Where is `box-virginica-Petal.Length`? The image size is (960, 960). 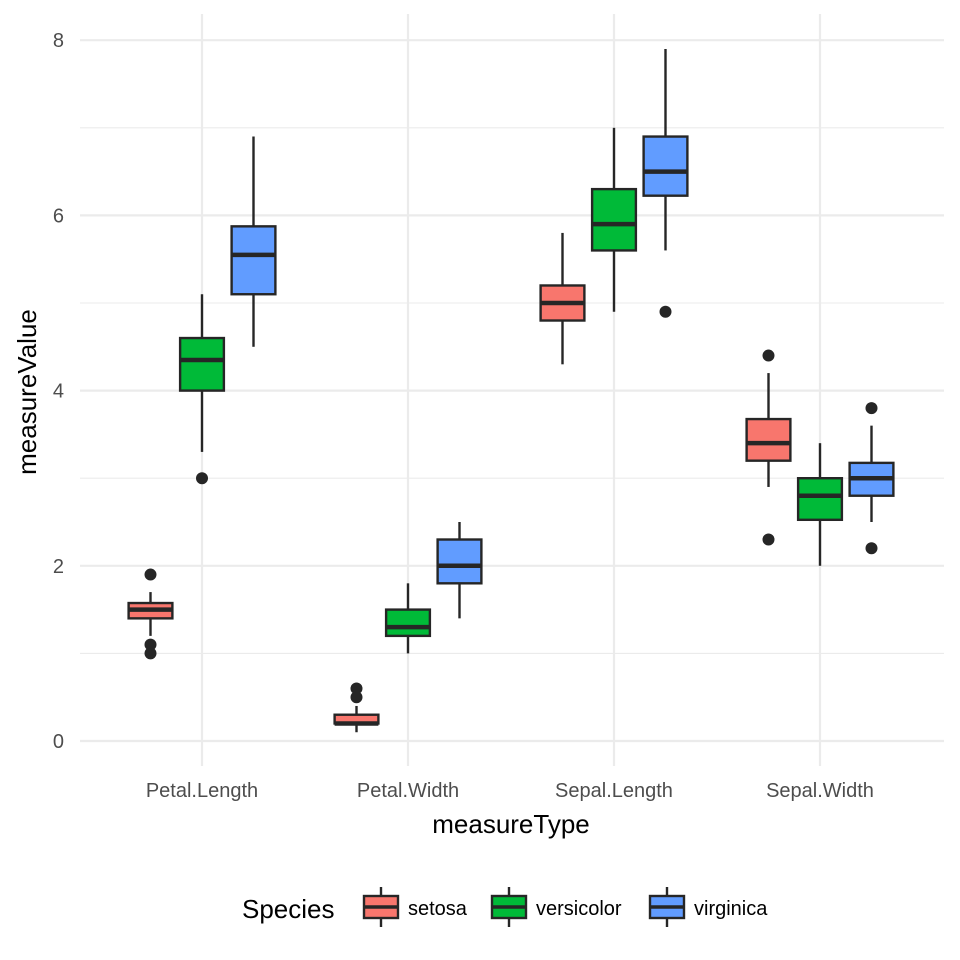
box-virginica-Petal.Length is located at coordinates (253, 241).